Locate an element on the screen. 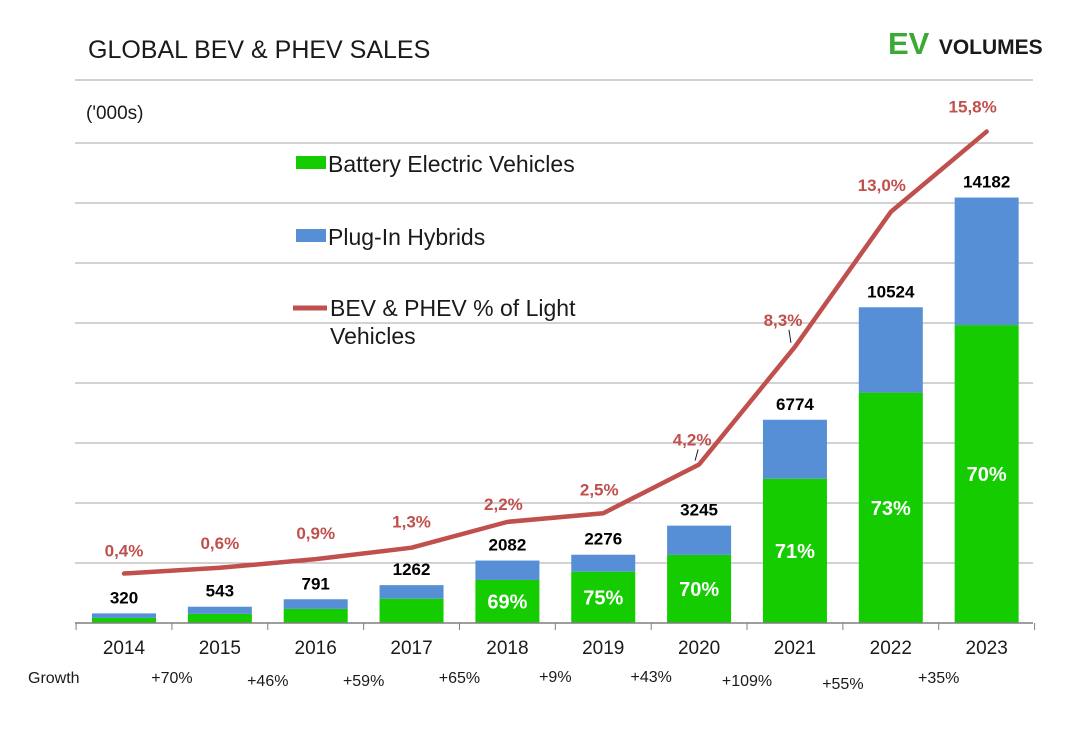 Image resolution: width=1080 pixels, height=745 pixels. bev-share-label-2019: 75% is located at coordinates (603, 598).